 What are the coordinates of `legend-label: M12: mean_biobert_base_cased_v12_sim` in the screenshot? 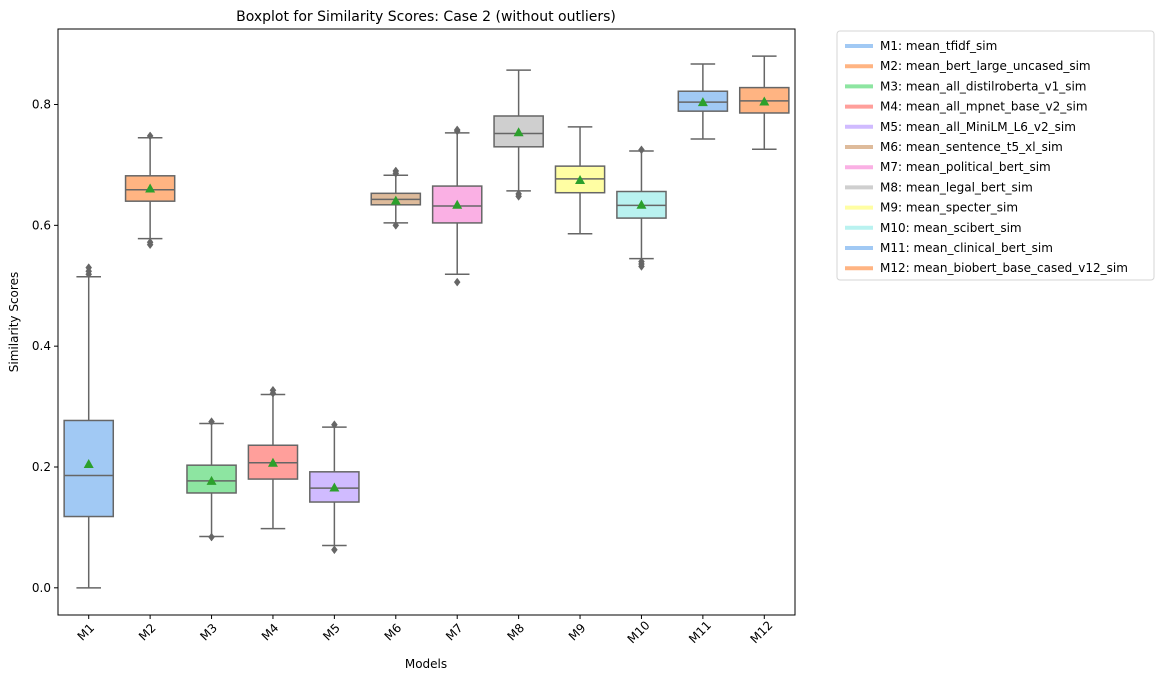 It's located at (1004, 268).